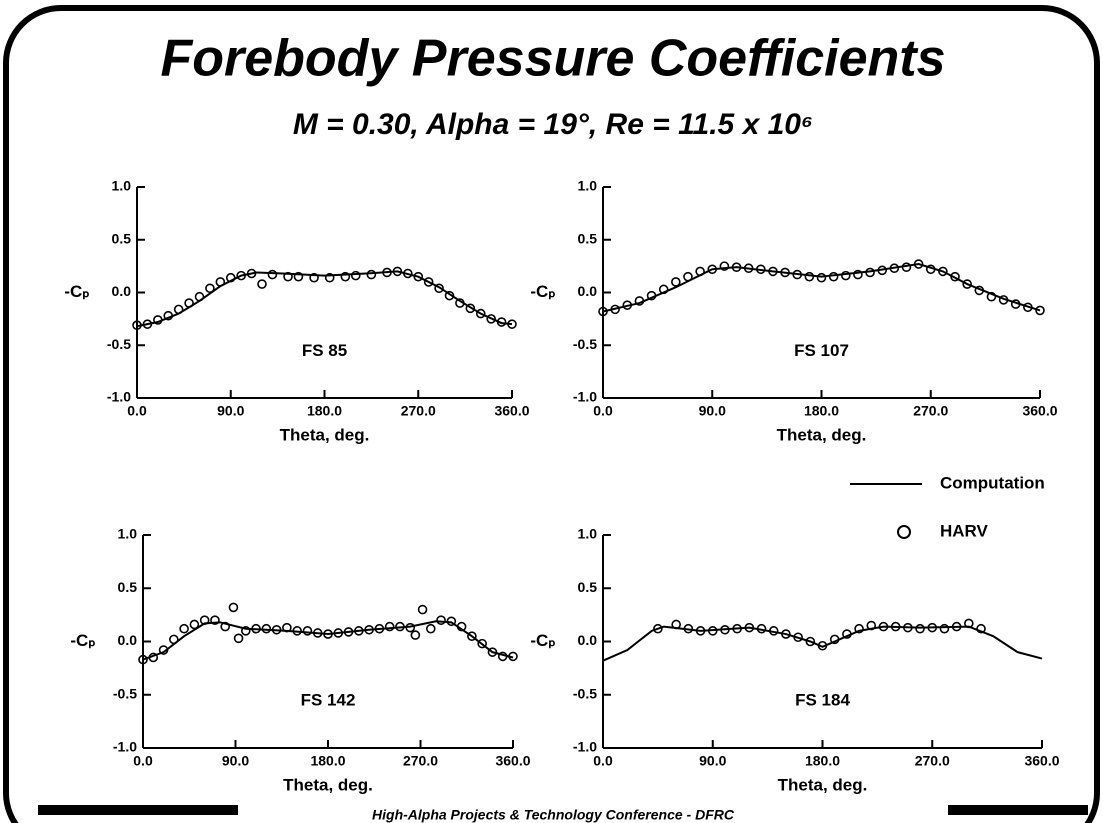  What do you see at coordinates (585, 344) in the screenshot?
I see `y-tick-label: -0.5` at bounding box center [585, 344].